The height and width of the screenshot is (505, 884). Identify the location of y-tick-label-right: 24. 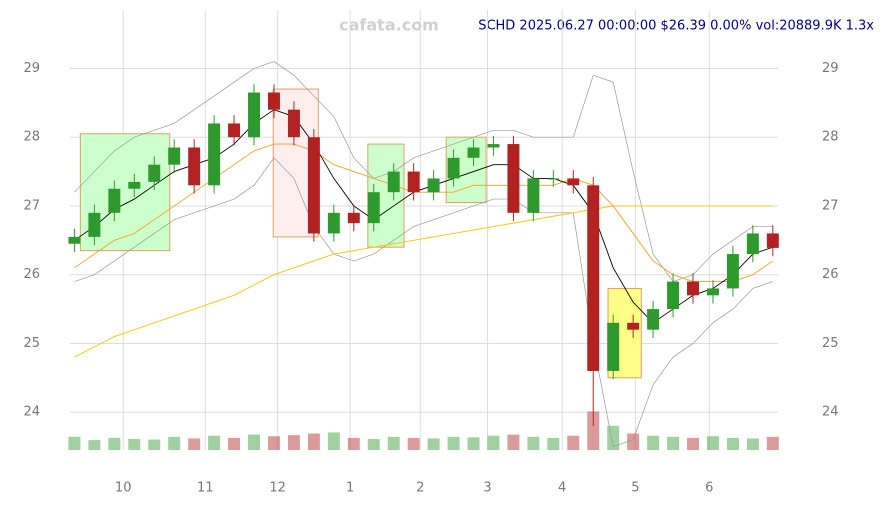
(830, 412).